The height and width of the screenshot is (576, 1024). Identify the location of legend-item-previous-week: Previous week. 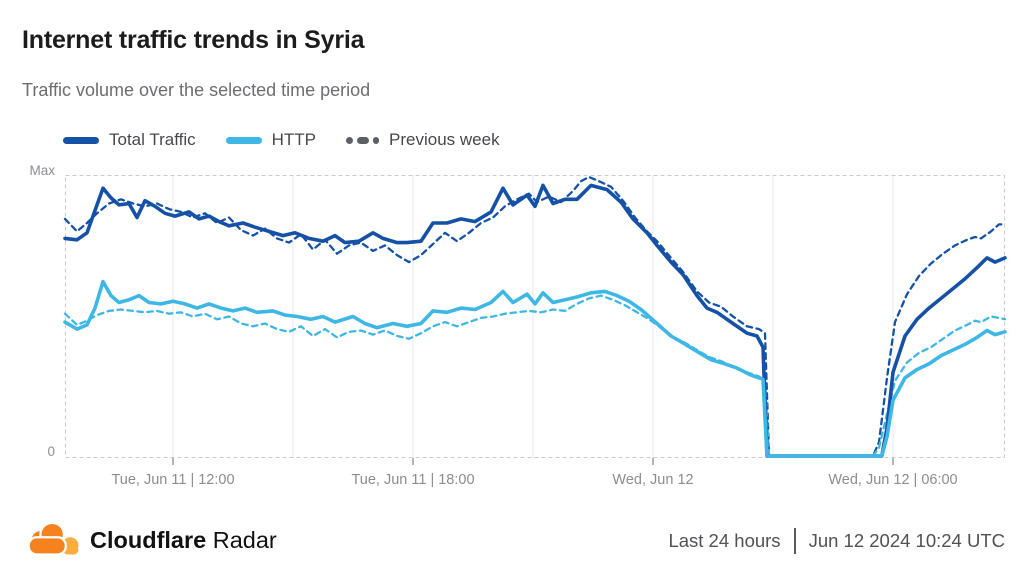
(423, 140).